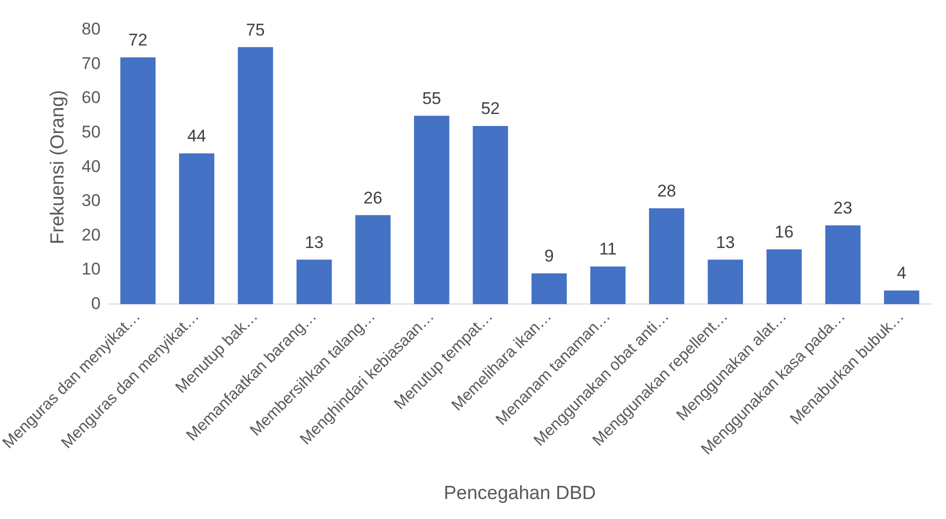  What do you see at coordinates (432, 98) in the screenshot?
I see `data-label: 55` at bounding box center [432, 98].